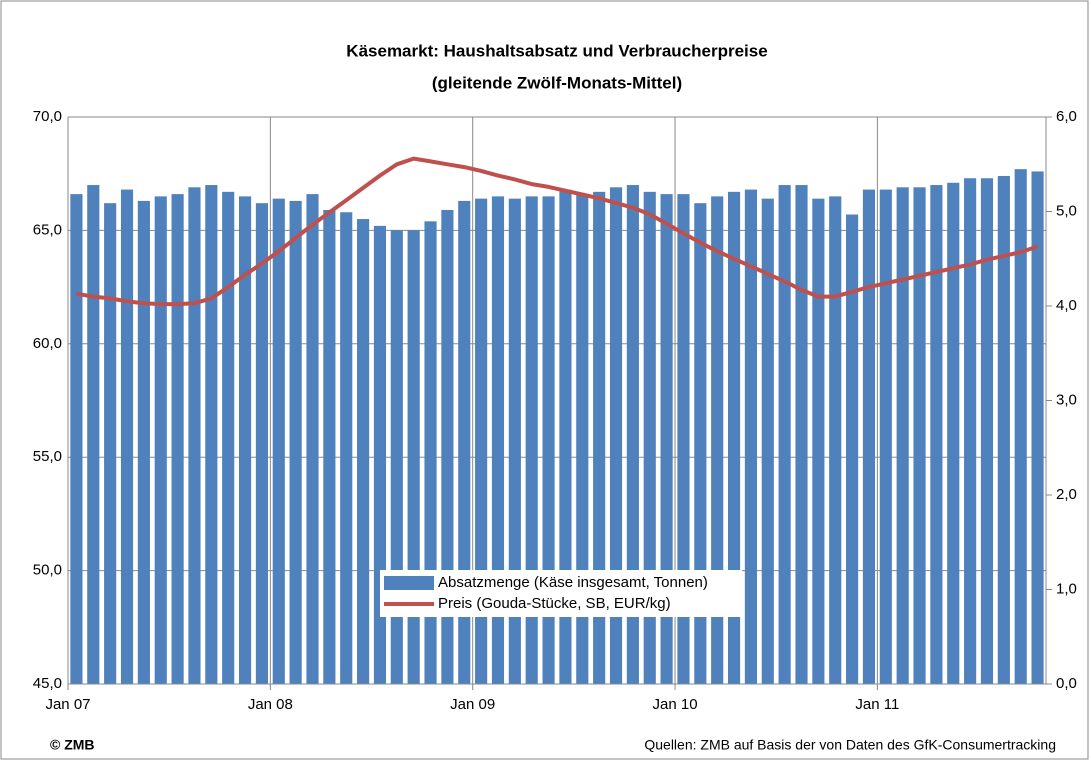  Describe the element at coordinates (675, 704) in the screenshot. I see `x-tick-label: Jan 10` at that location.